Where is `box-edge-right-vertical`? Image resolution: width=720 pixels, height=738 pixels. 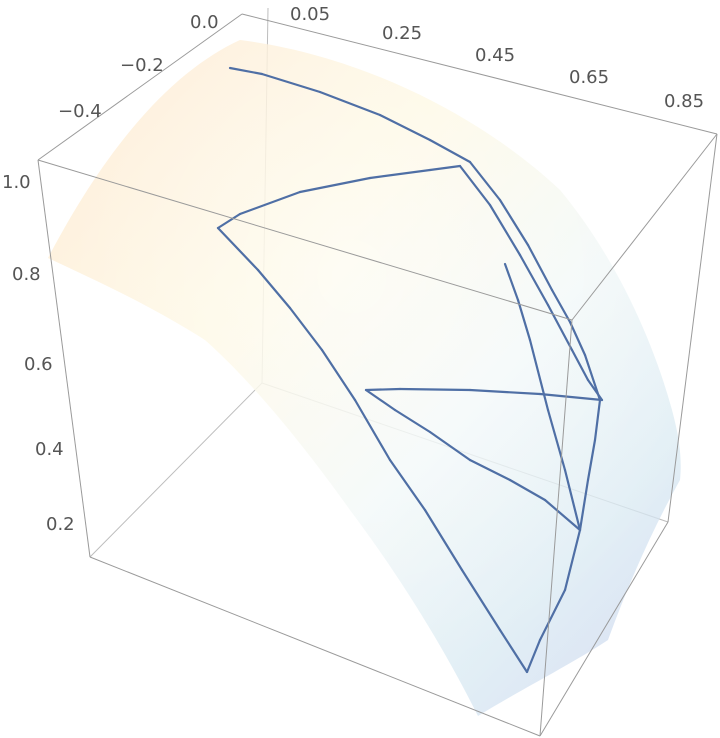 box-edge-right-vertical is located at coordinates (692, 328).